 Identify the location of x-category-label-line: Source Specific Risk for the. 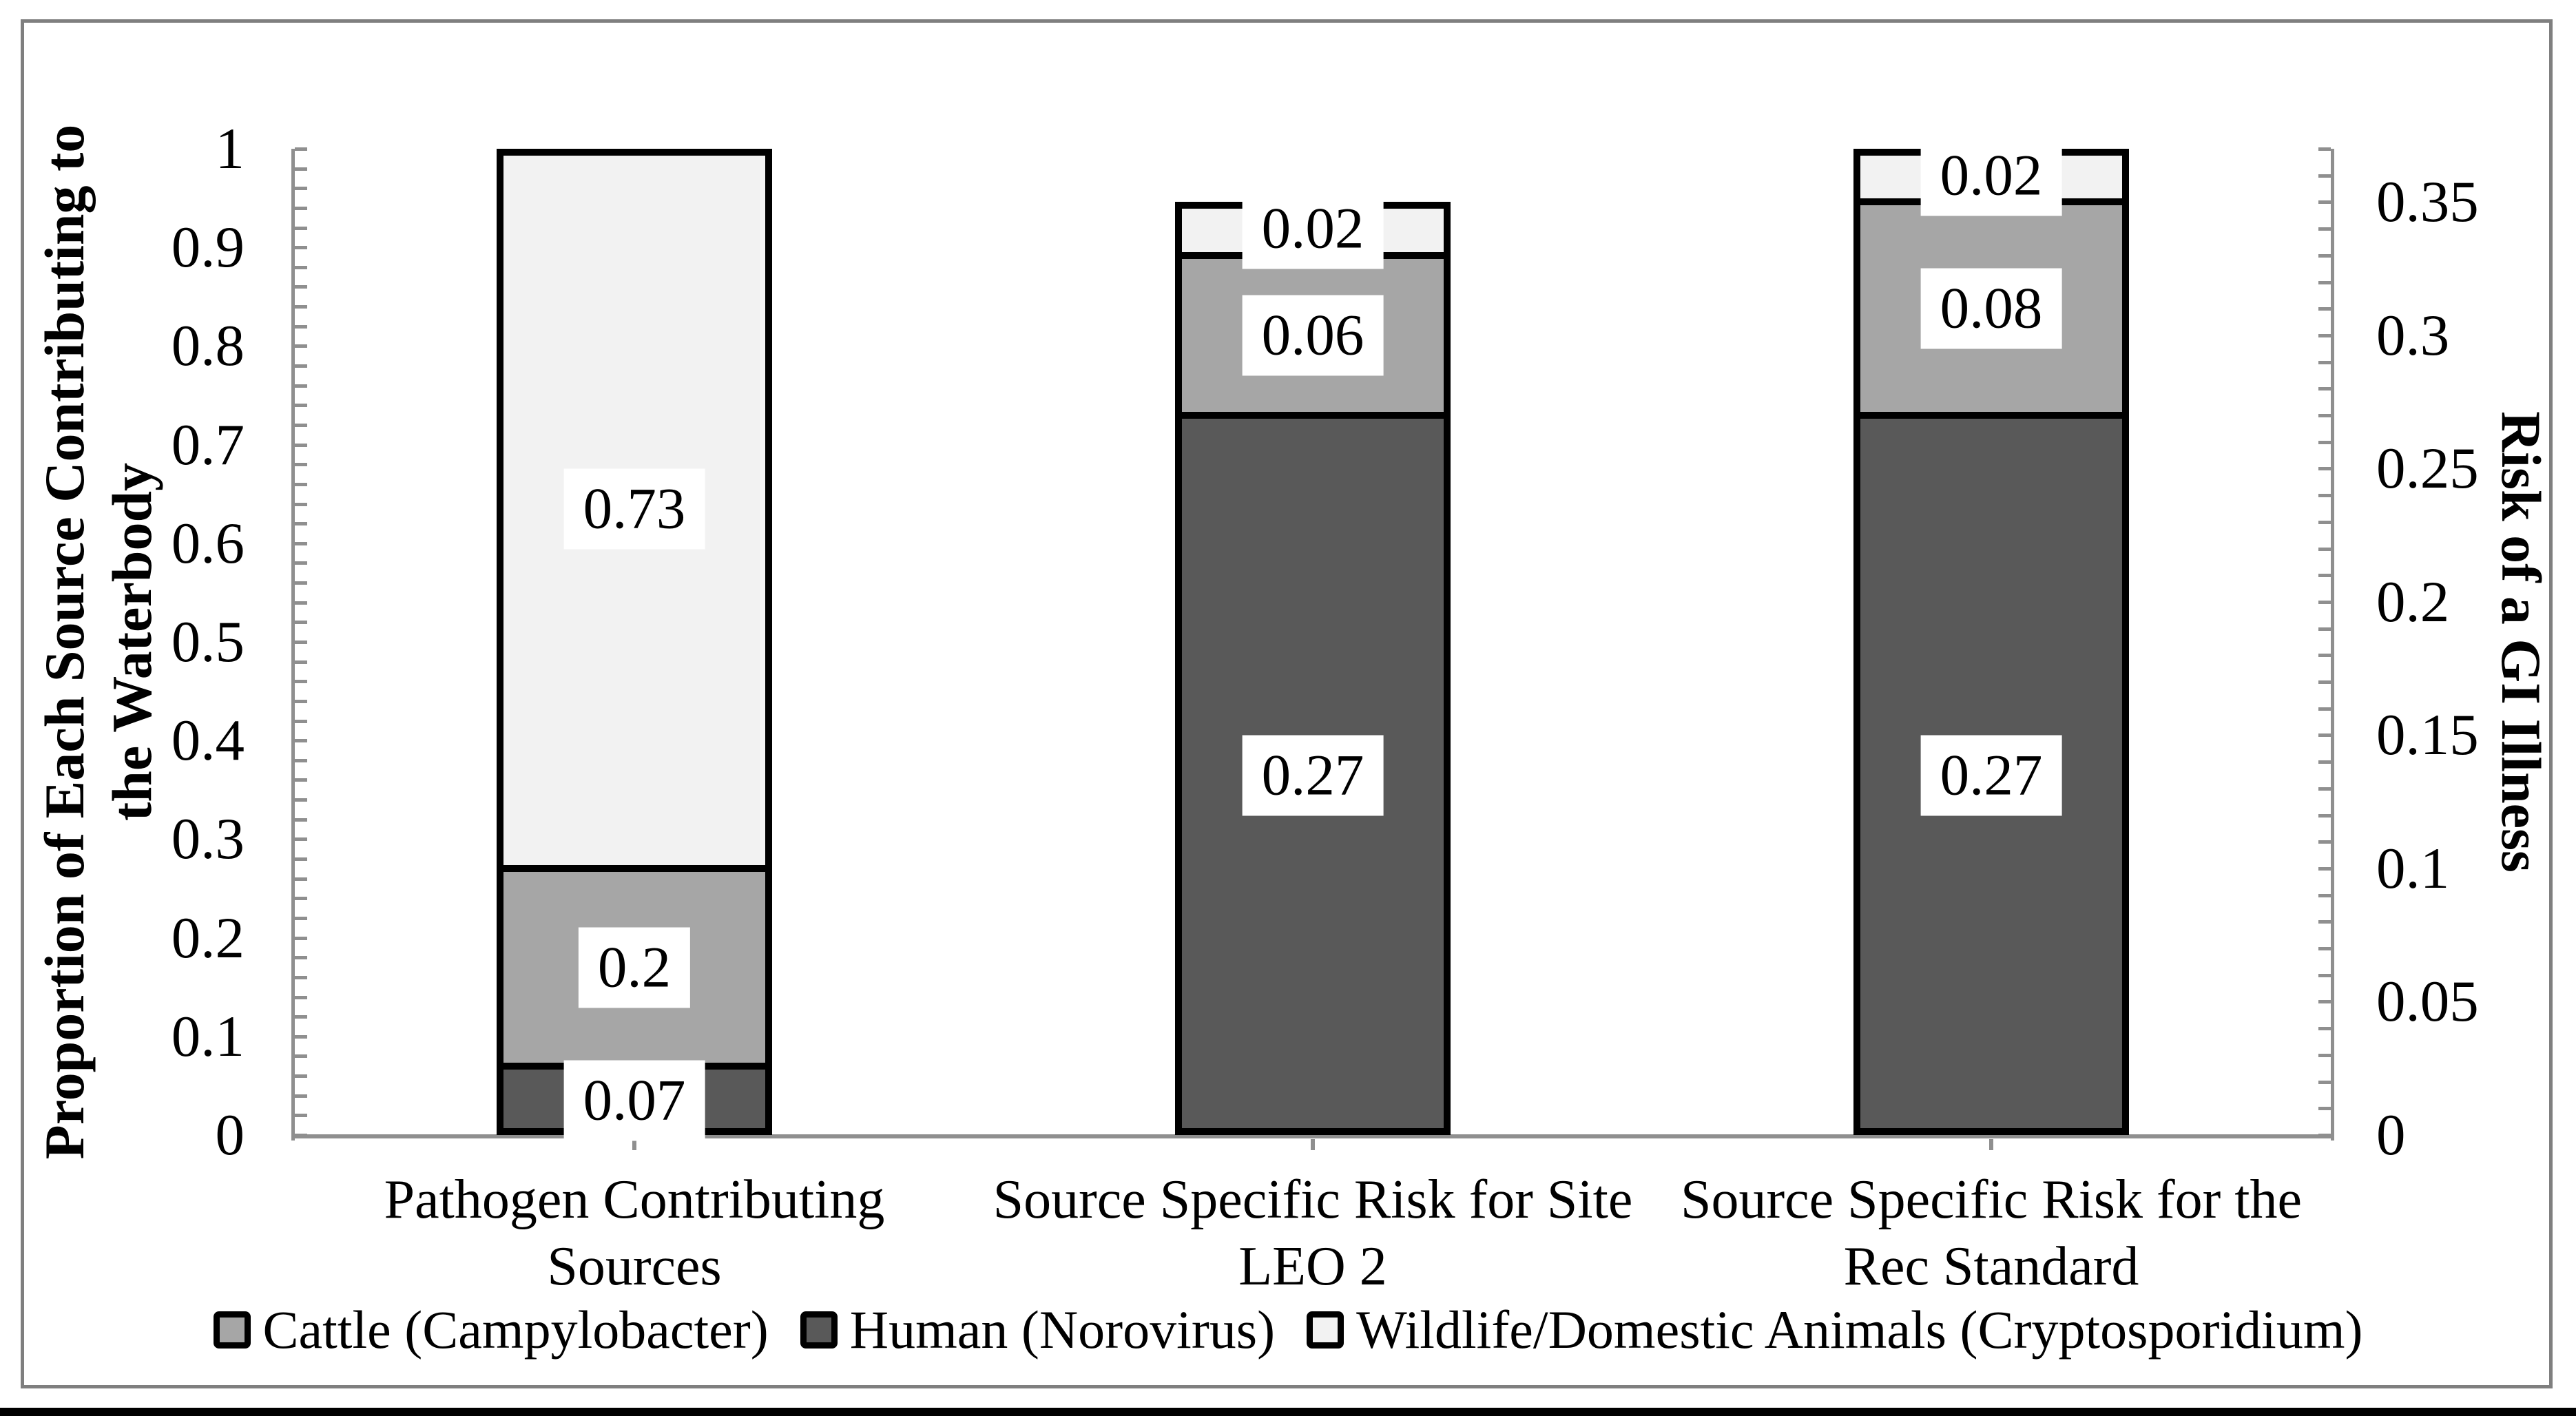
(1991, 1199).